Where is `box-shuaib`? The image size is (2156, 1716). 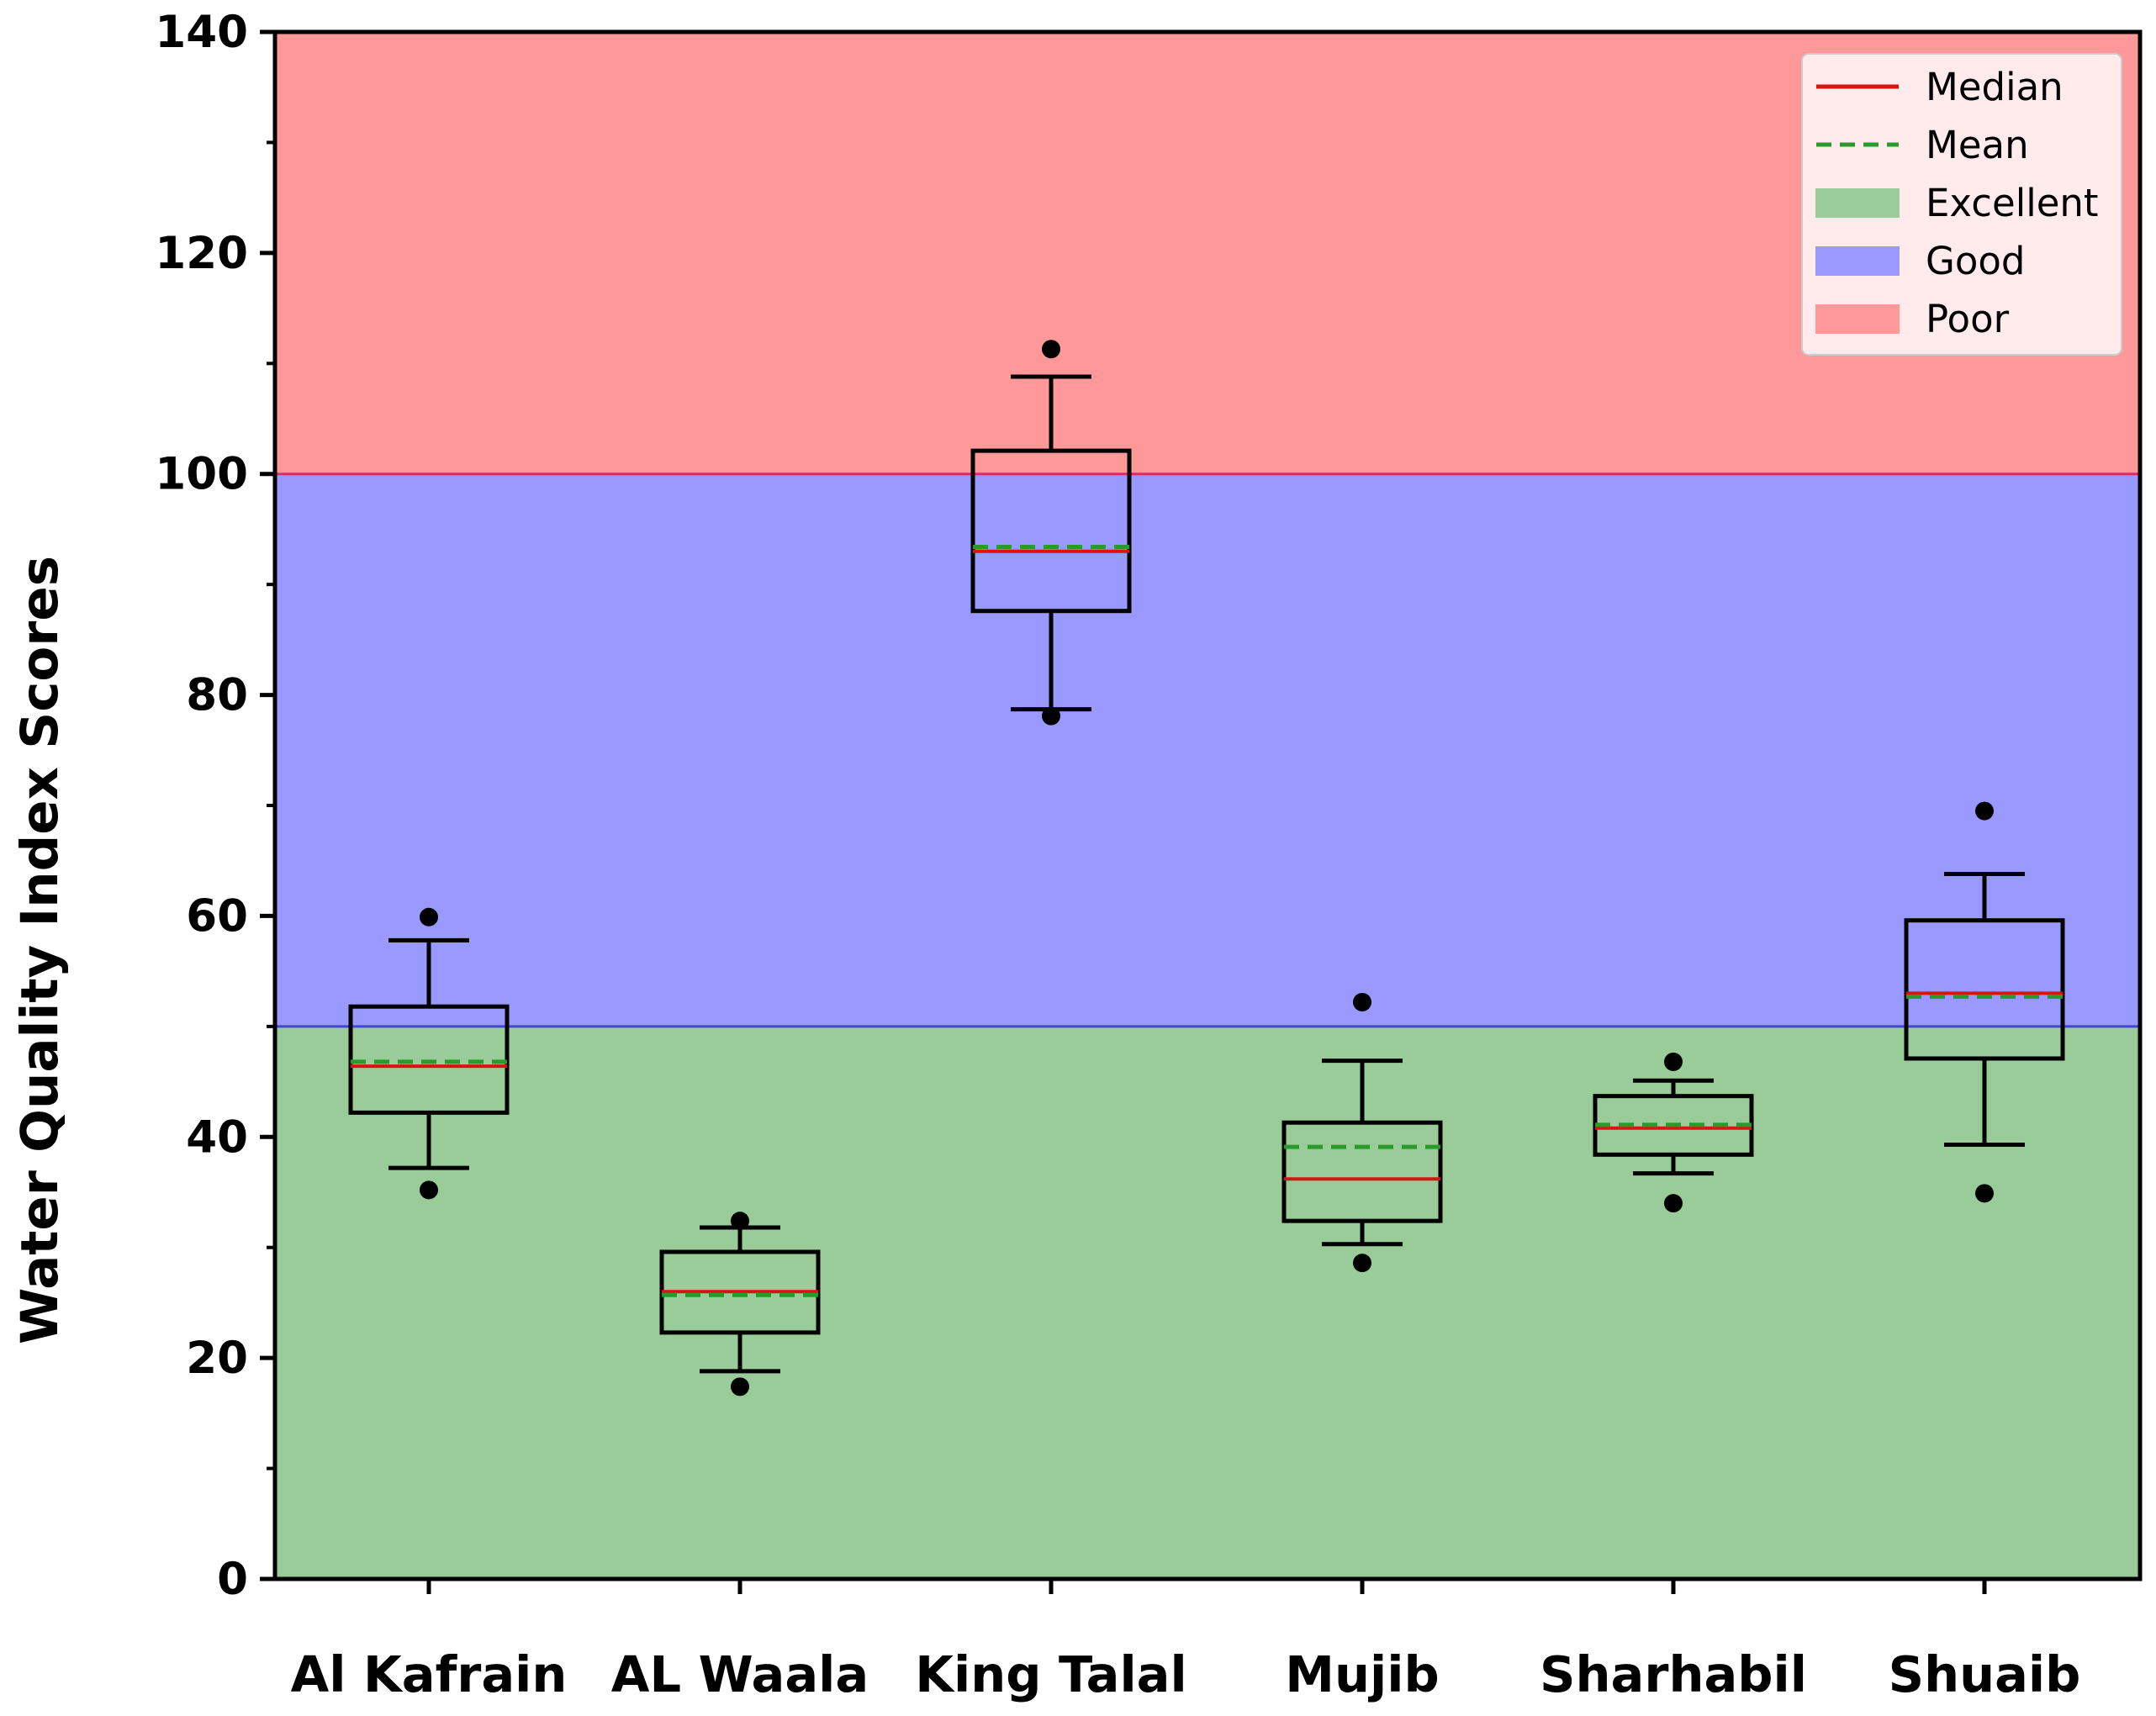 box-shuaib is located at coordinates (1984, 1002).